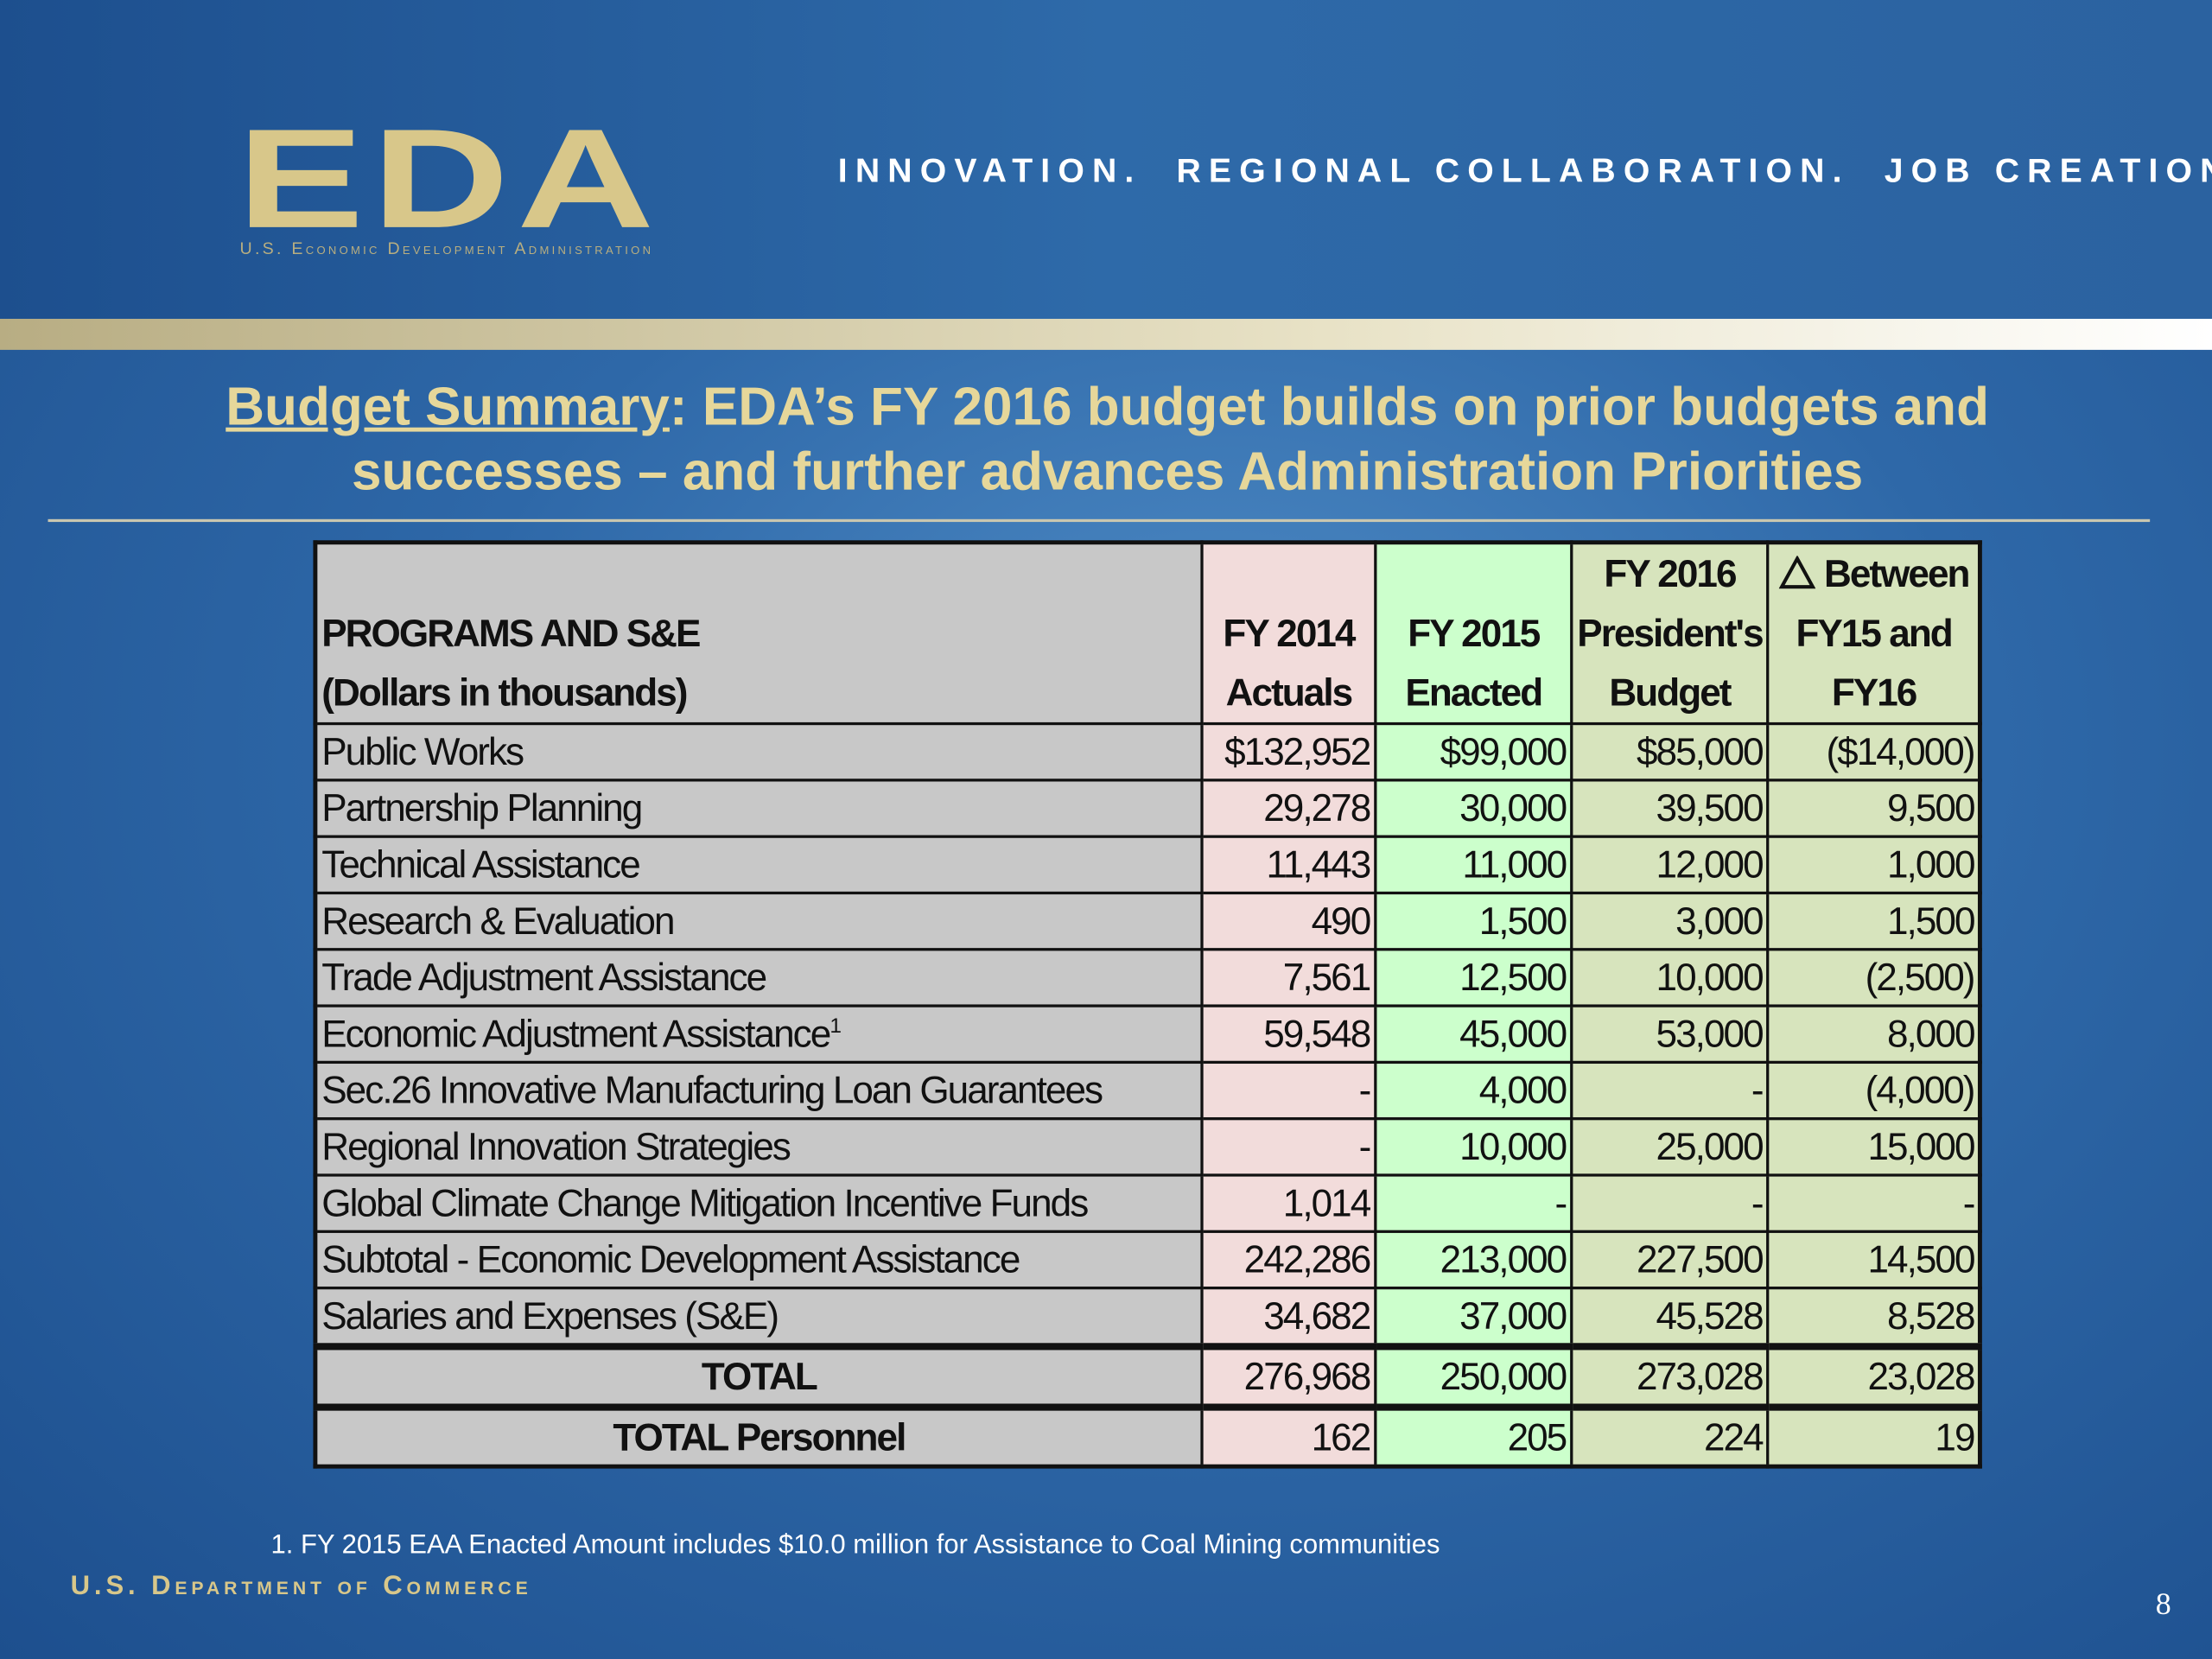  I want to click on cell: 29,278, so click(1288, 808).